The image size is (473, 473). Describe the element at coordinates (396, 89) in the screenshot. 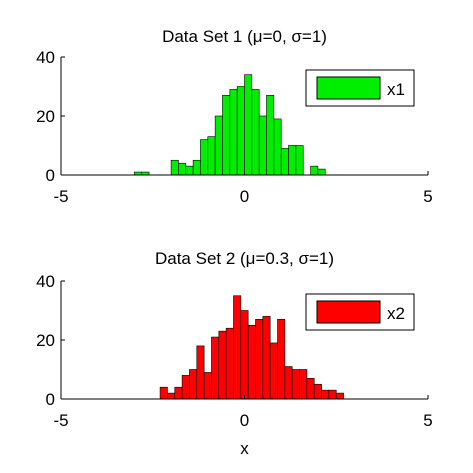

I see `legend-entry: x1` at that location.